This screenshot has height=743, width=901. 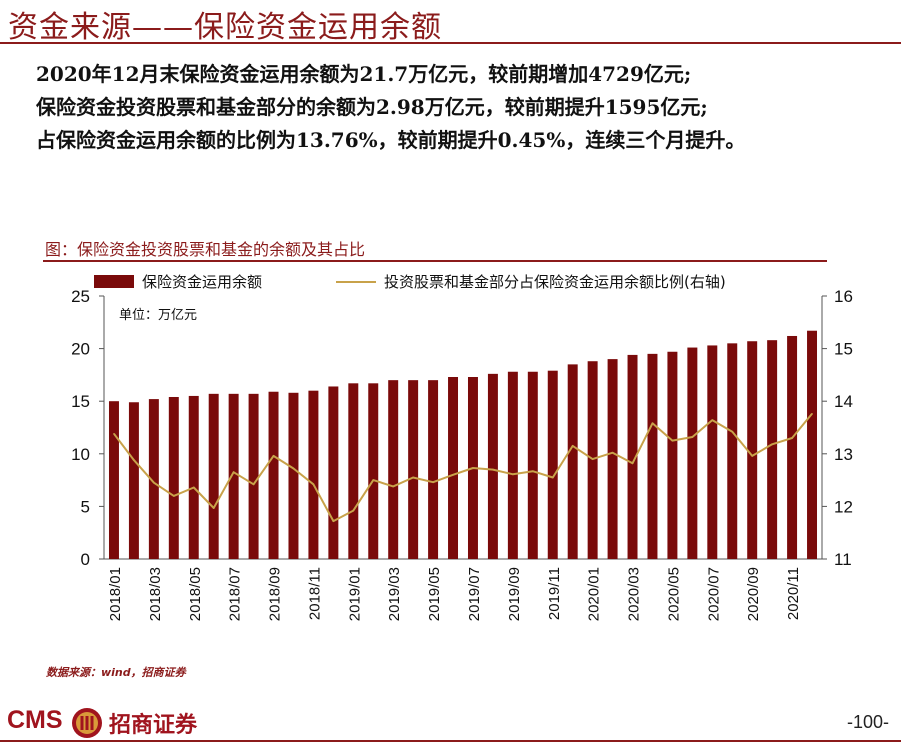 What do you see at coordinates (114, 281) in the screenshot?
I see `legend-swatch-bar` at bounding box center [114, 281].